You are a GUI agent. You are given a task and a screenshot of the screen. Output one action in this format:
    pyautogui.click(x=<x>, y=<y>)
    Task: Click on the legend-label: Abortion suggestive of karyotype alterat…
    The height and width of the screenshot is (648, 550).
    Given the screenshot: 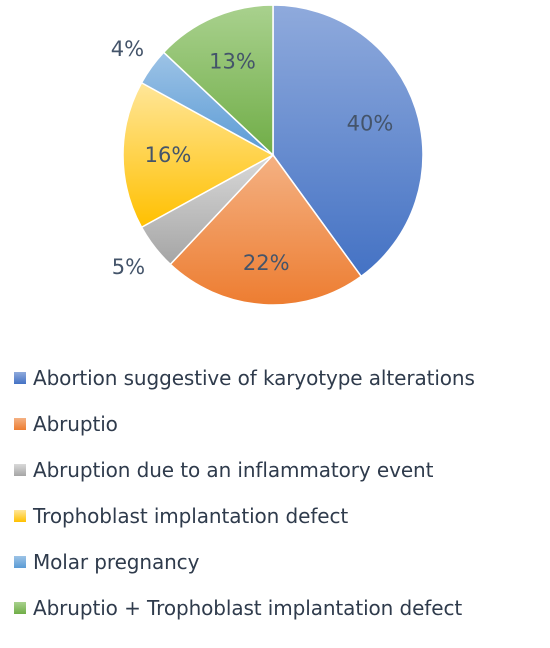 What is the action you would take?
    pyautogui.click(x=254, y=378)
    